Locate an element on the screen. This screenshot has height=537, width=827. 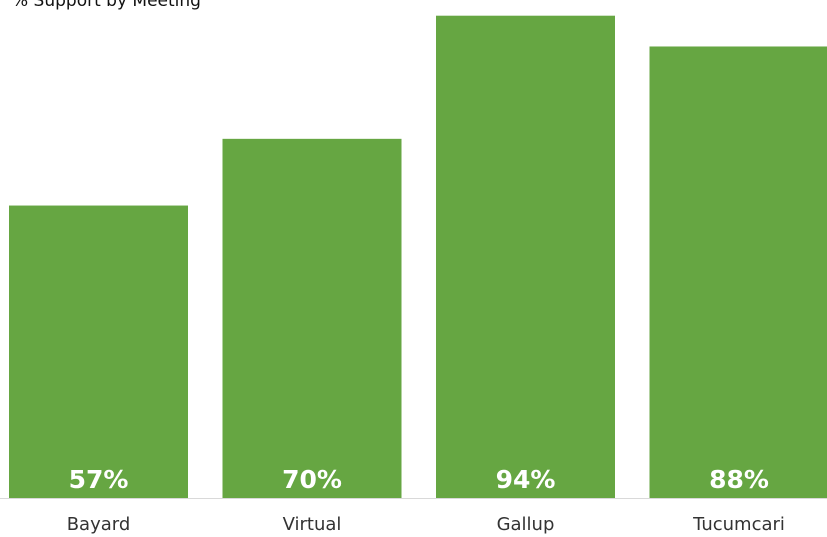
tick-label-tucumcari: Tucumcari is located at coordinates (738, 524).